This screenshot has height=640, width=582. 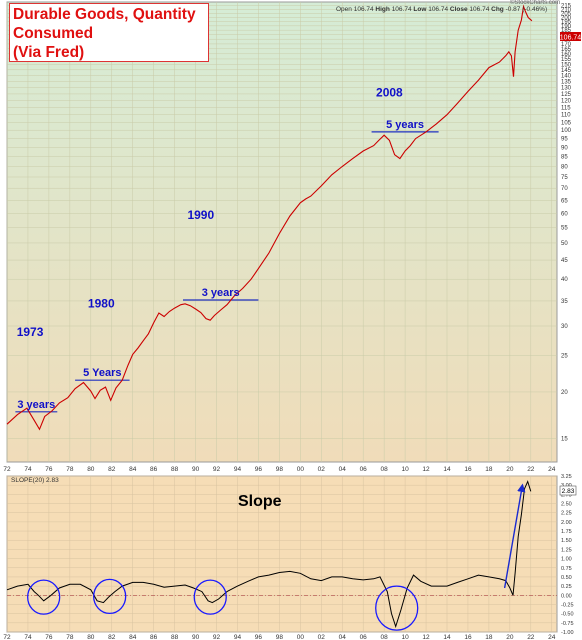 I want to click on slope-y-tick-label: 1.75, so click(x=566, y=532).